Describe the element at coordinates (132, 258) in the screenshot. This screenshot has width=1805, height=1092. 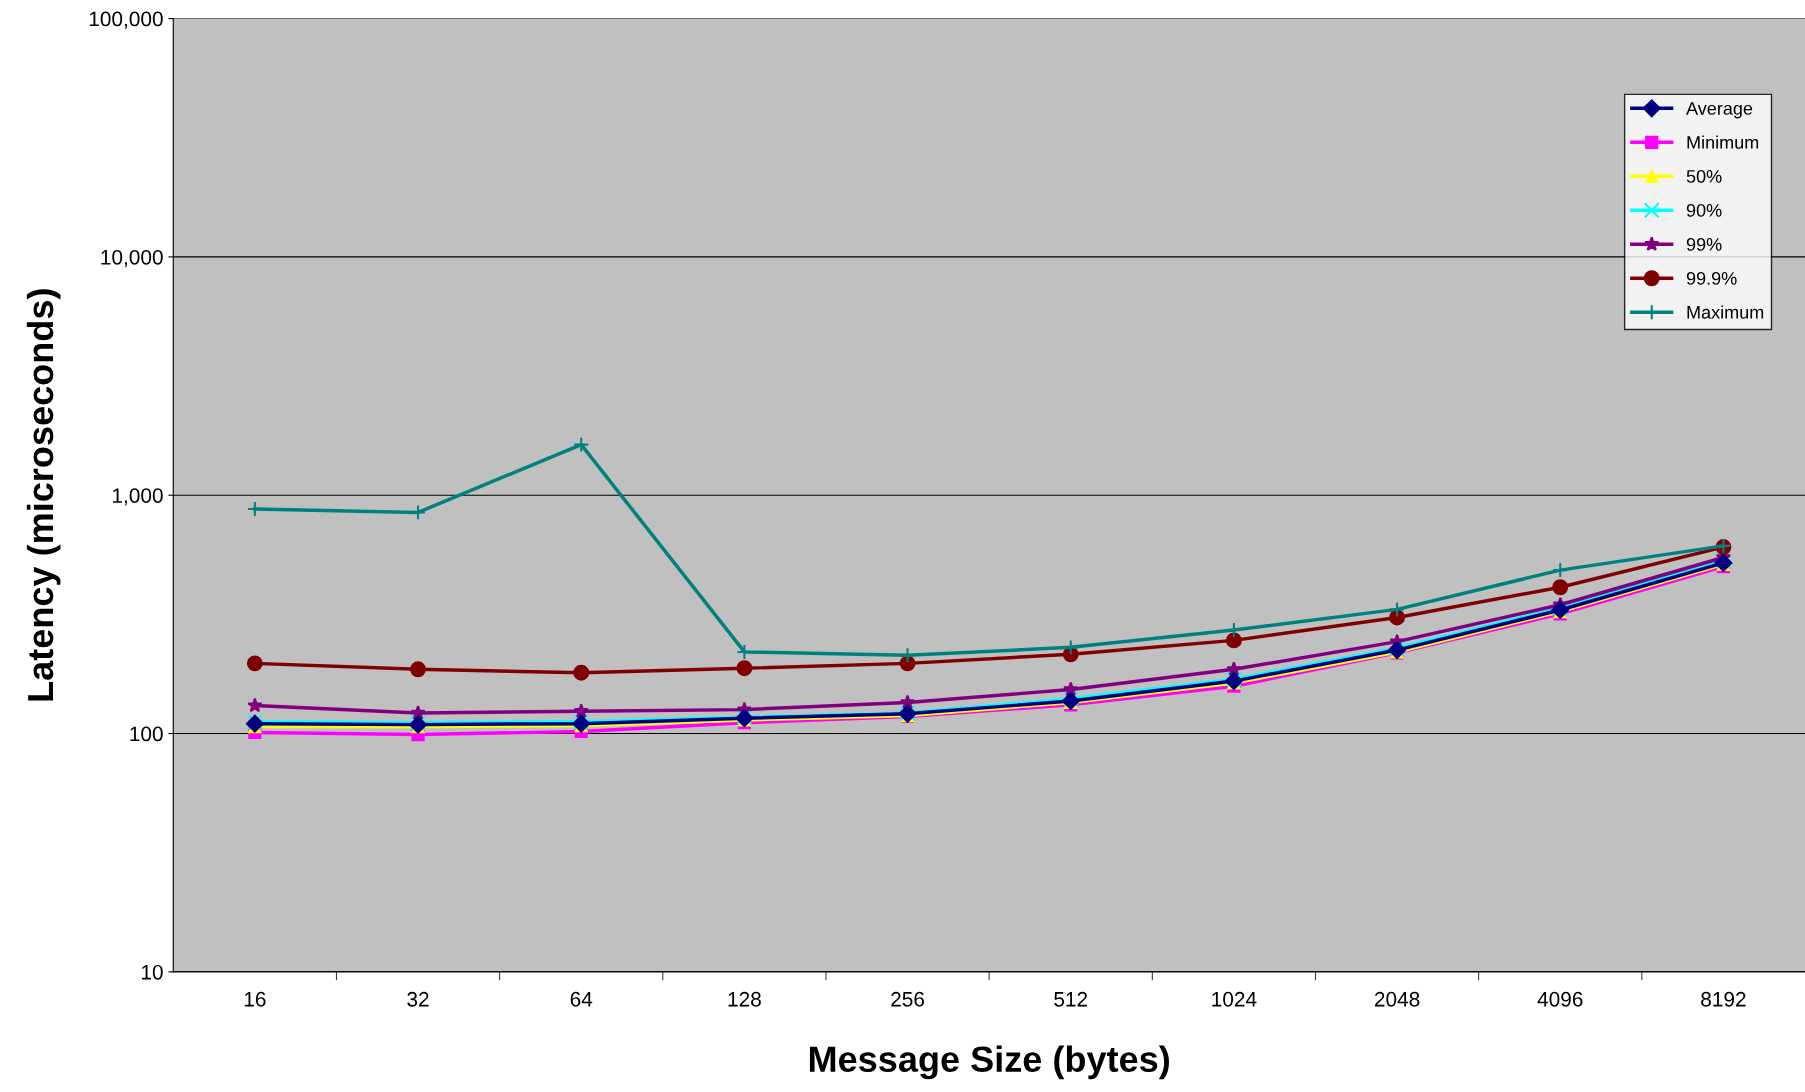
I see `y-tick-label: 10,000` at that location.